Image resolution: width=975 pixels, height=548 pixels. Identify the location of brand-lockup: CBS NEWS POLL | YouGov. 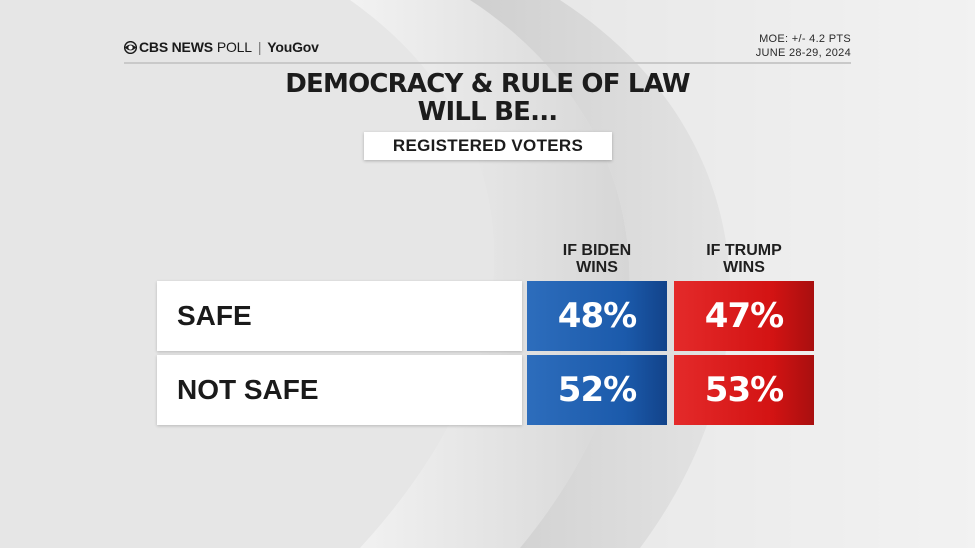
(221, 47).